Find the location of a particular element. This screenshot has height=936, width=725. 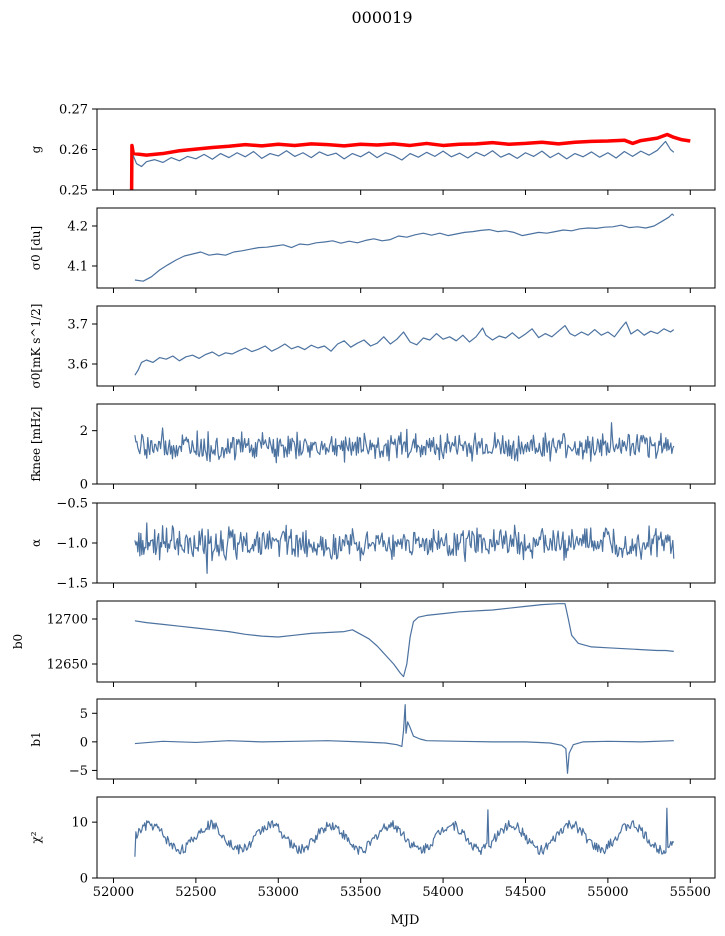

y-tick-label: 3.6 is located at coordinates (77, 365).